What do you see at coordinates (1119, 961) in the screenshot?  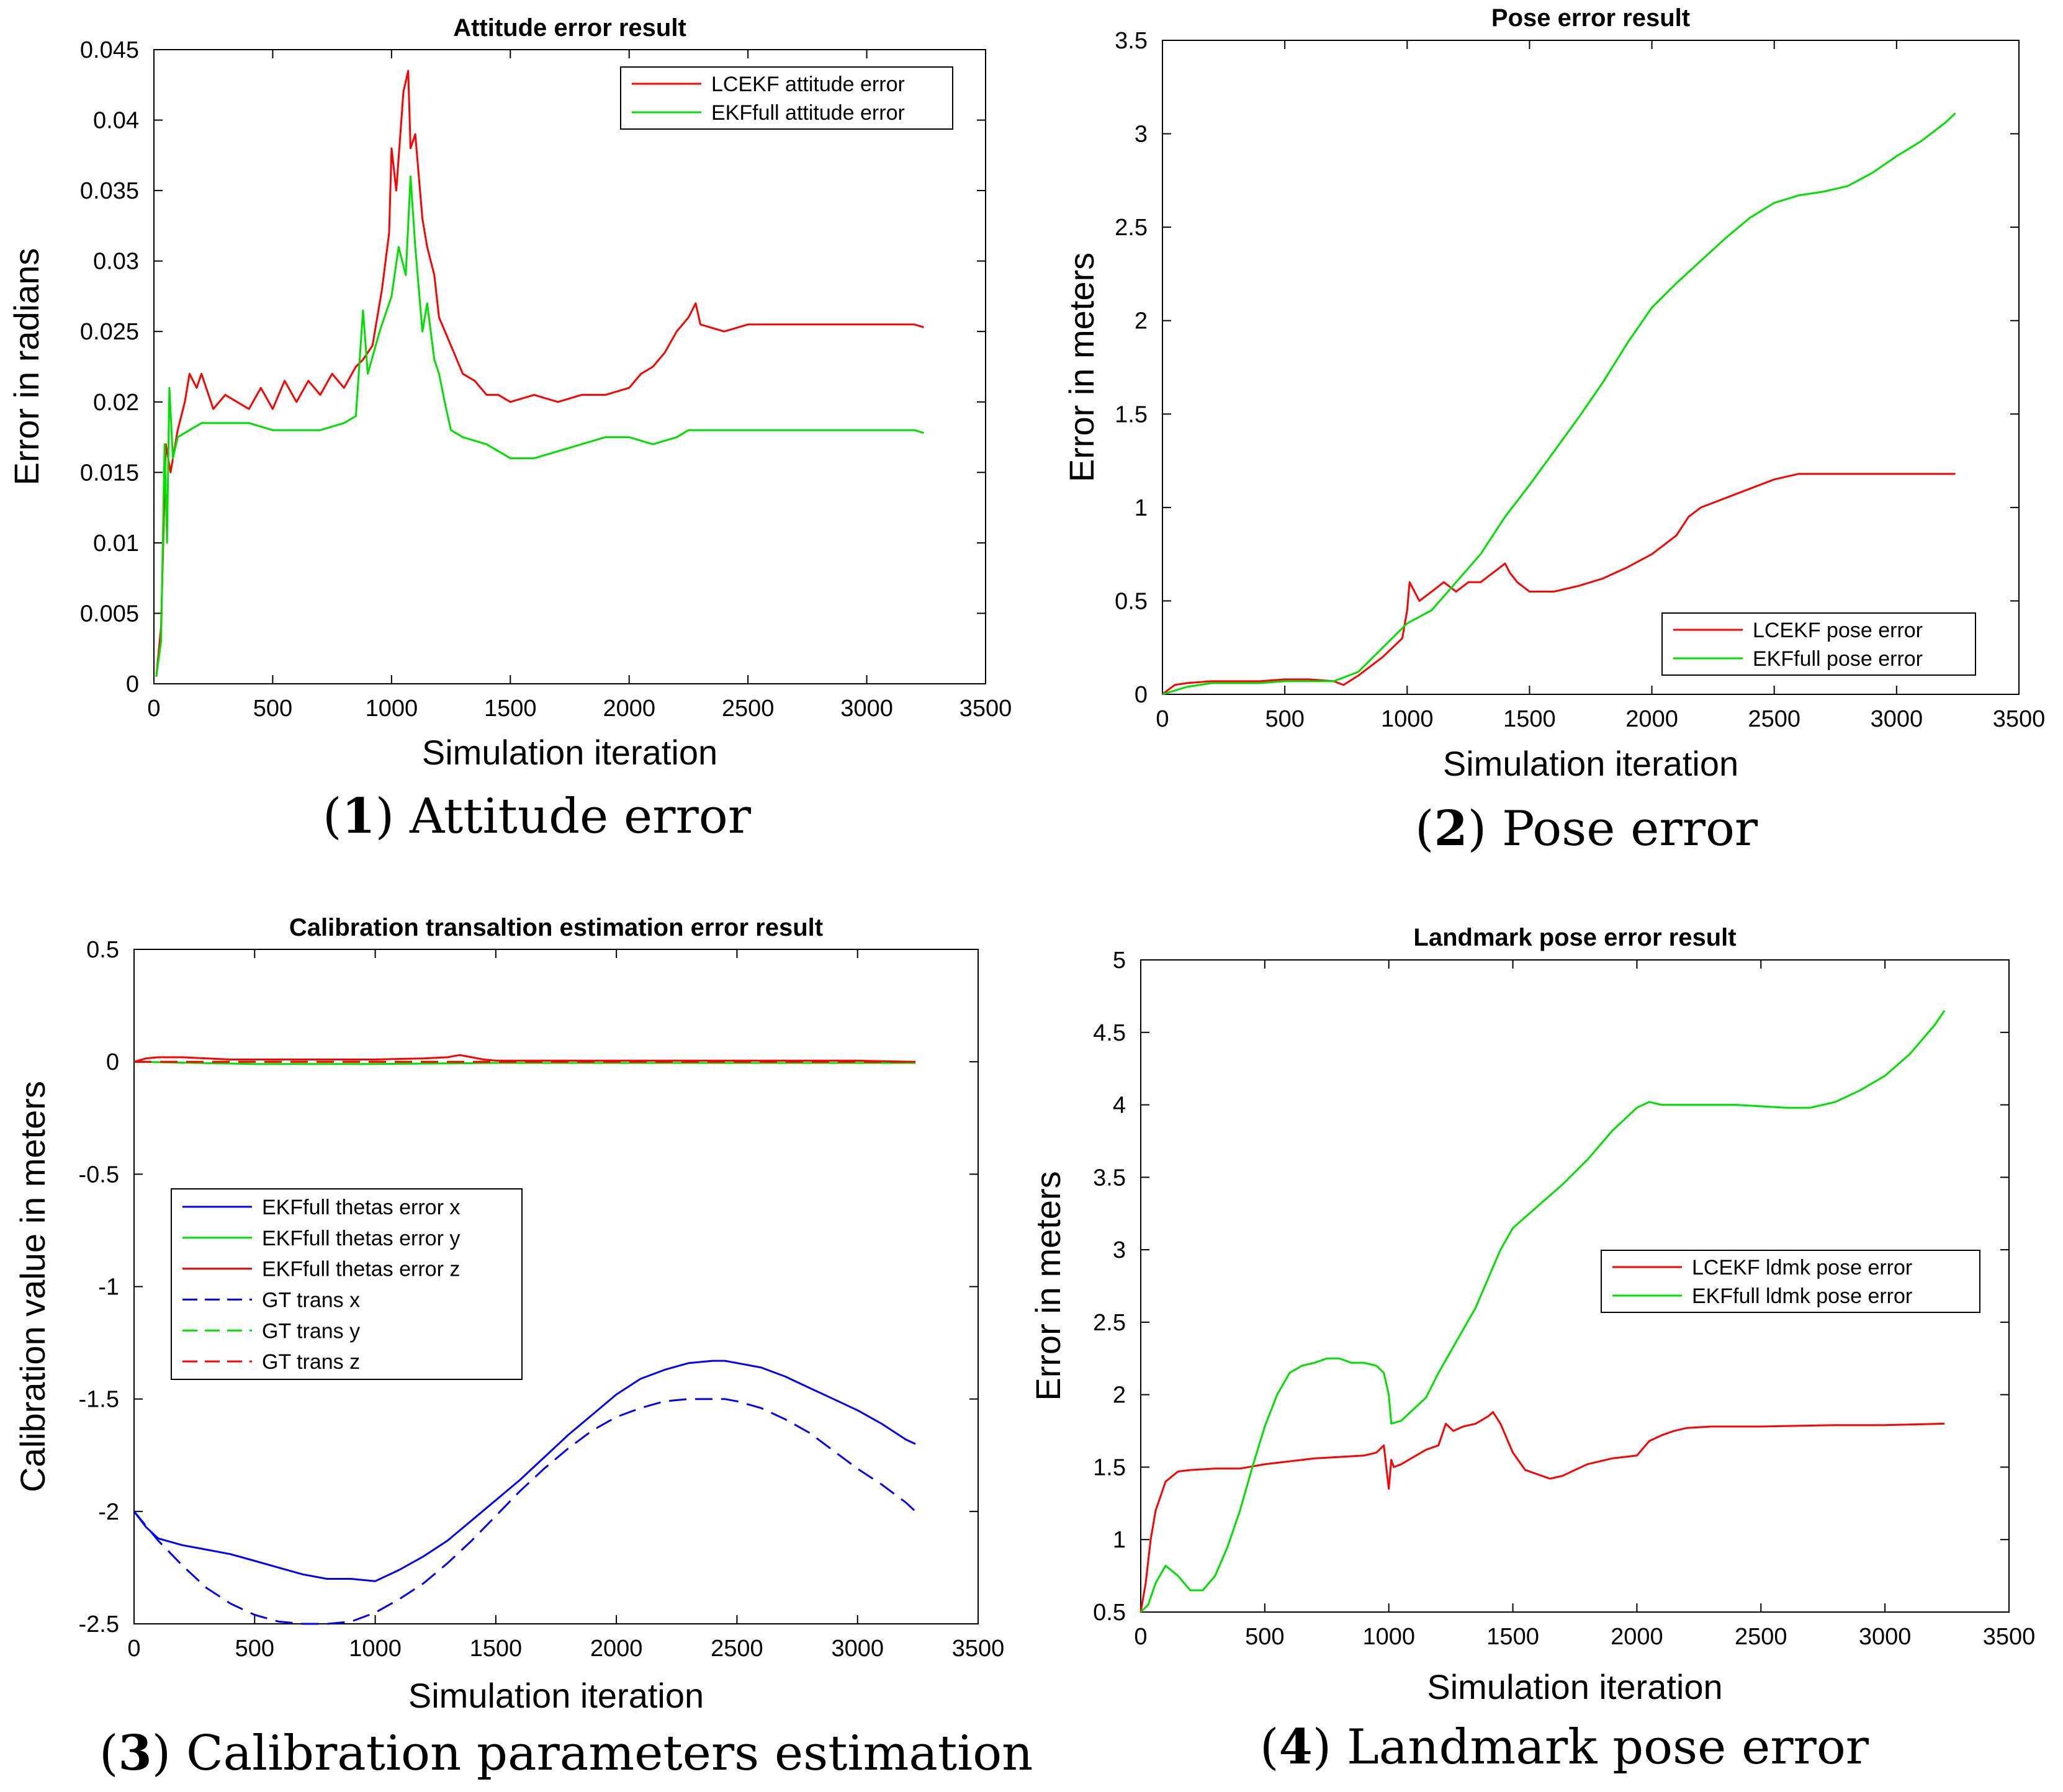 I see `y-tick-label: 5` at bounding box center [1119, 961].